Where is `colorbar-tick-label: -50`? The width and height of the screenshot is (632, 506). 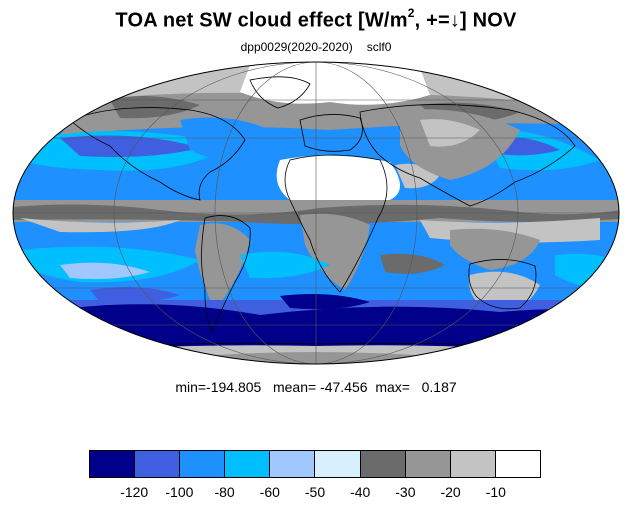 colorbar-tick-label: -50 is located at coordinates (315, 492).